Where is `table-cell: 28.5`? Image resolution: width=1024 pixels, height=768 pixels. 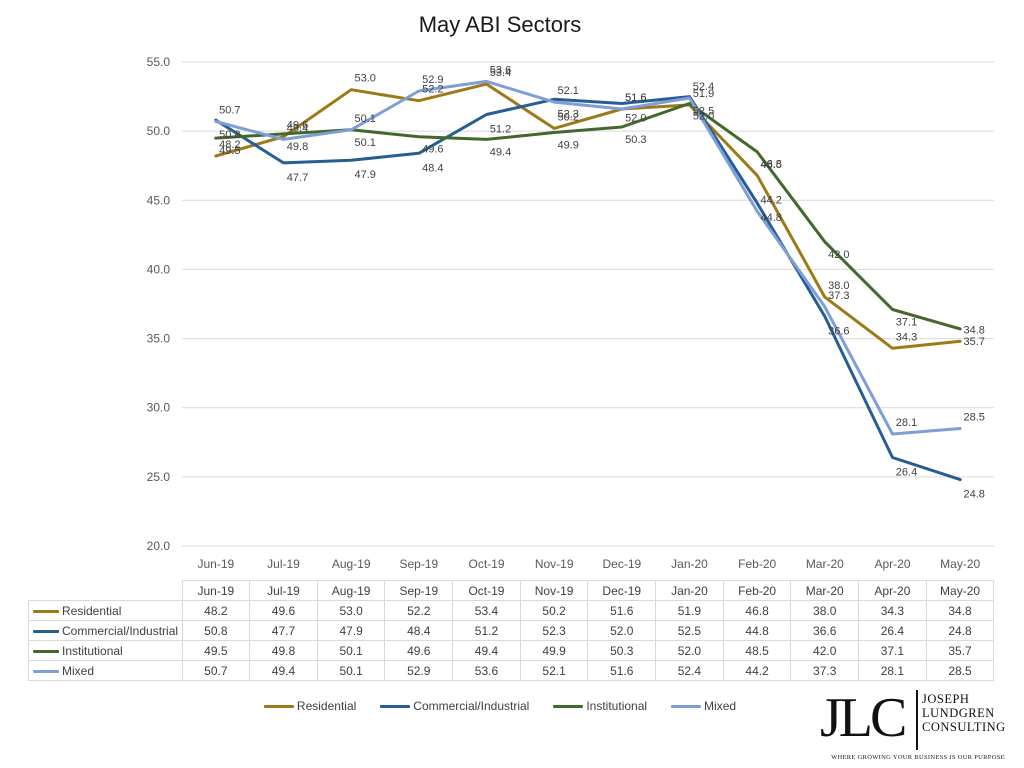 table-cell: 28.5 is located at coordinates (960, 670).